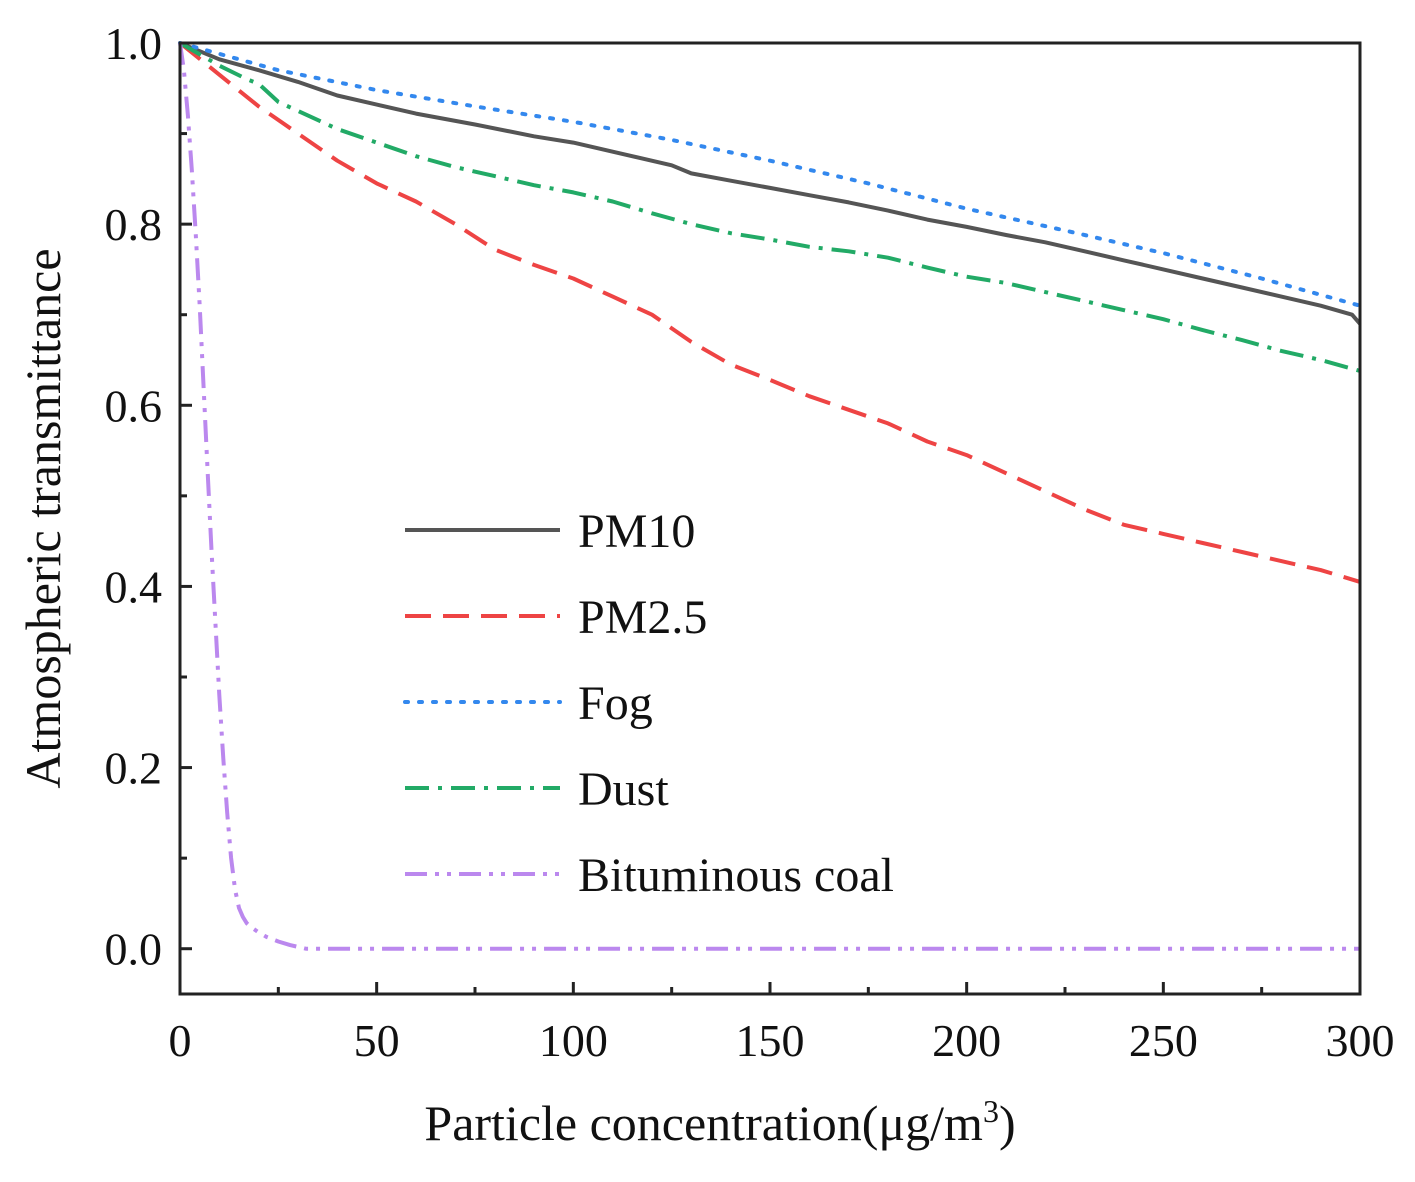  What do you see at coordinates (134, 43) in the screenshot?
I see `y-tick-label: 1.0` at bounding box center [134, 43].